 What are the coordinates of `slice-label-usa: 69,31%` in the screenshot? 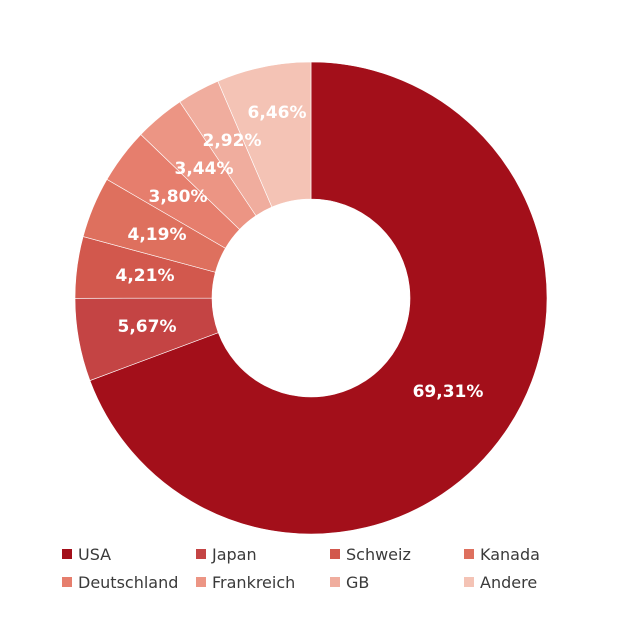 It's located at (448, 392).